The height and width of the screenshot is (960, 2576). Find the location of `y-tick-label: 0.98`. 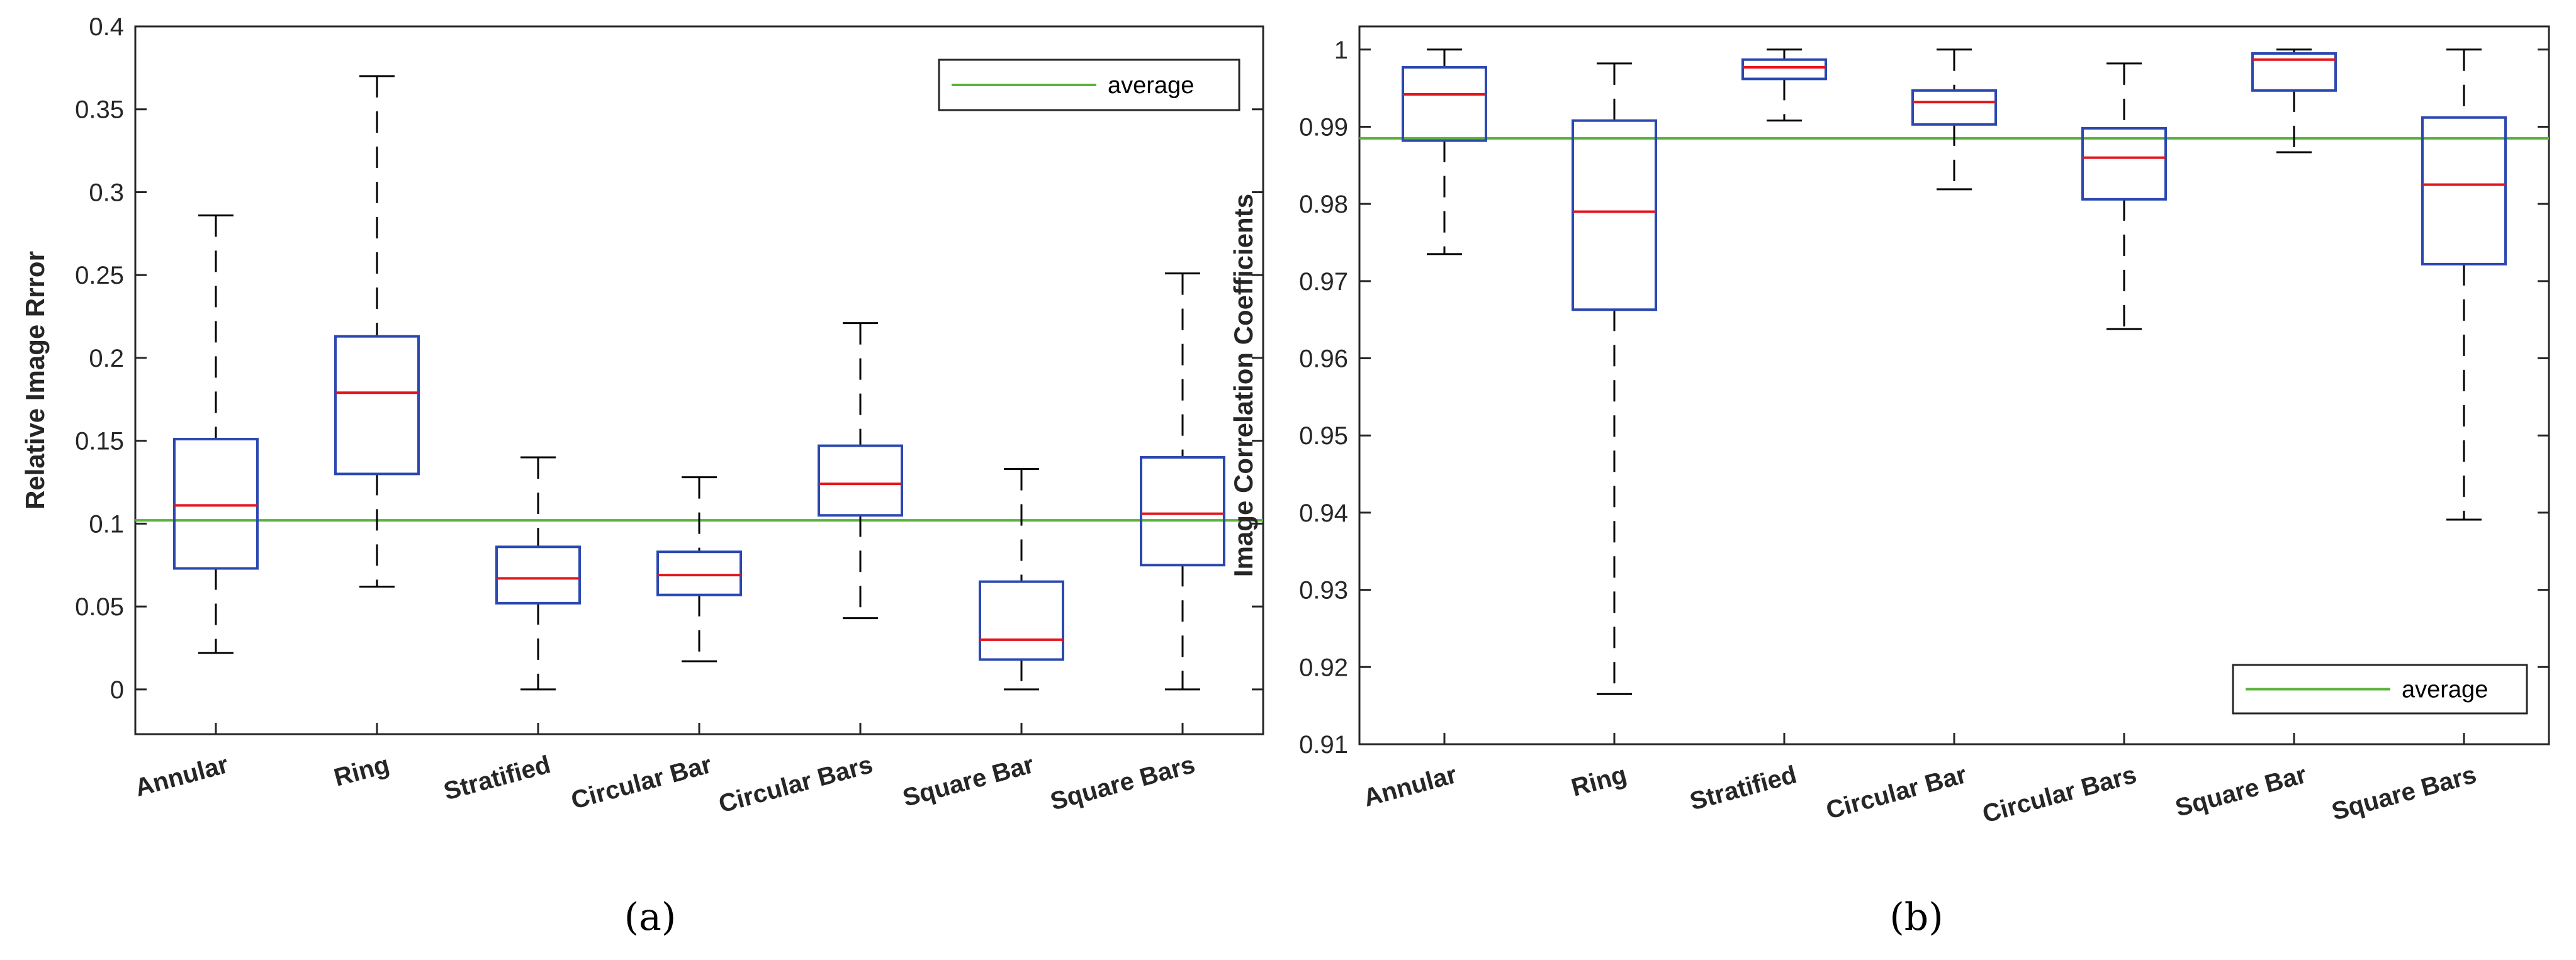

y-tick-label: 0.98 is located at coordinates (1323, 204).